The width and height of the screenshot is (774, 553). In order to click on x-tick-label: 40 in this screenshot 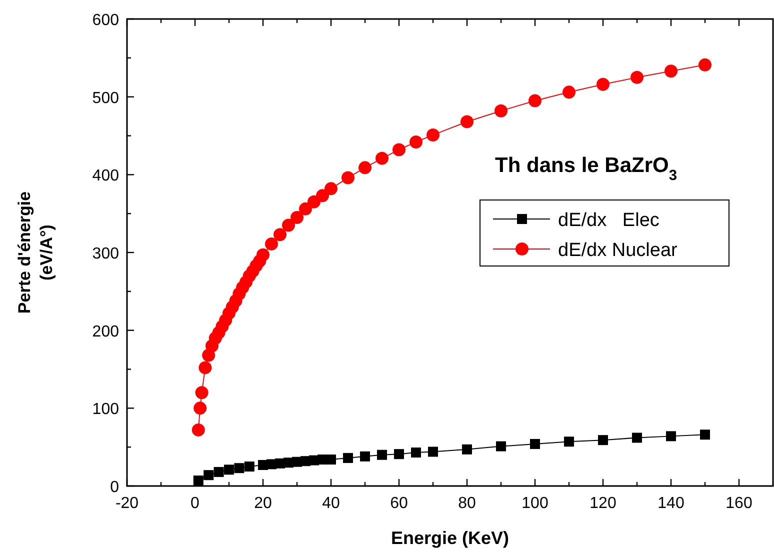, I will do `click(331, 503)`.